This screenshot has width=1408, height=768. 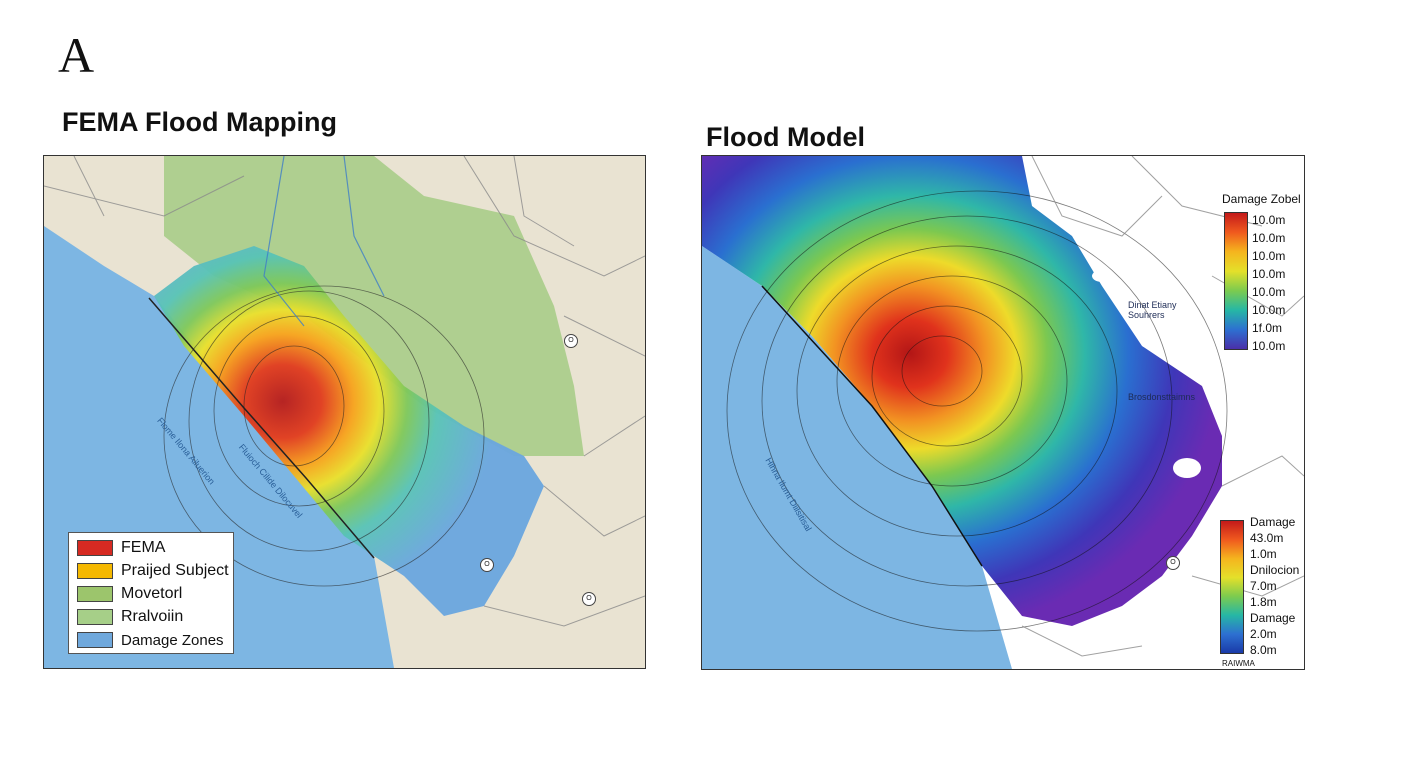 I want to click on legend-label: FEMA, so click(x=143, y=547).